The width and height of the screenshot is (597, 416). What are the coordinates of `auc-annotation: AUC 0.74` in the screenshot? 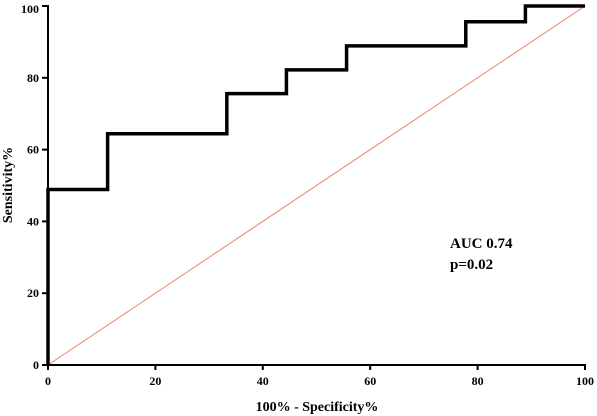 It's located at (481, 244).